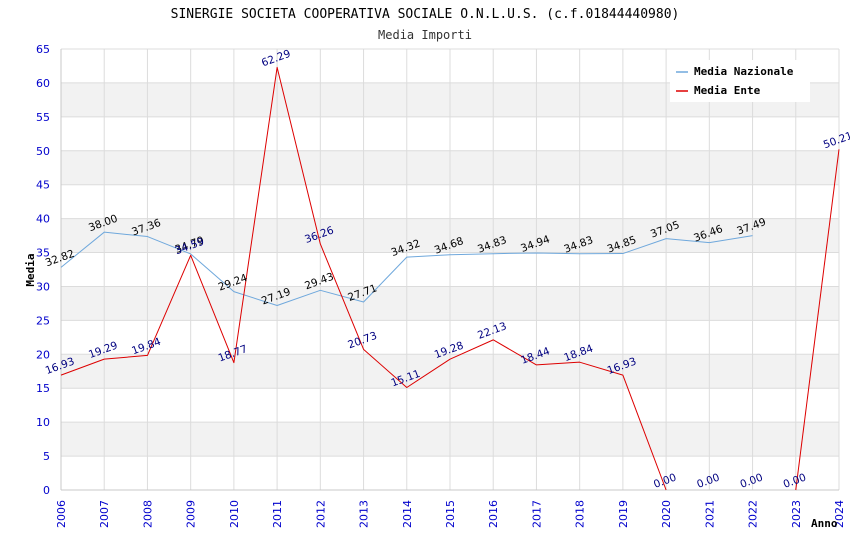 The image size is (850, 550). I want to click on y-tick-label: 5, so click(46, 456).